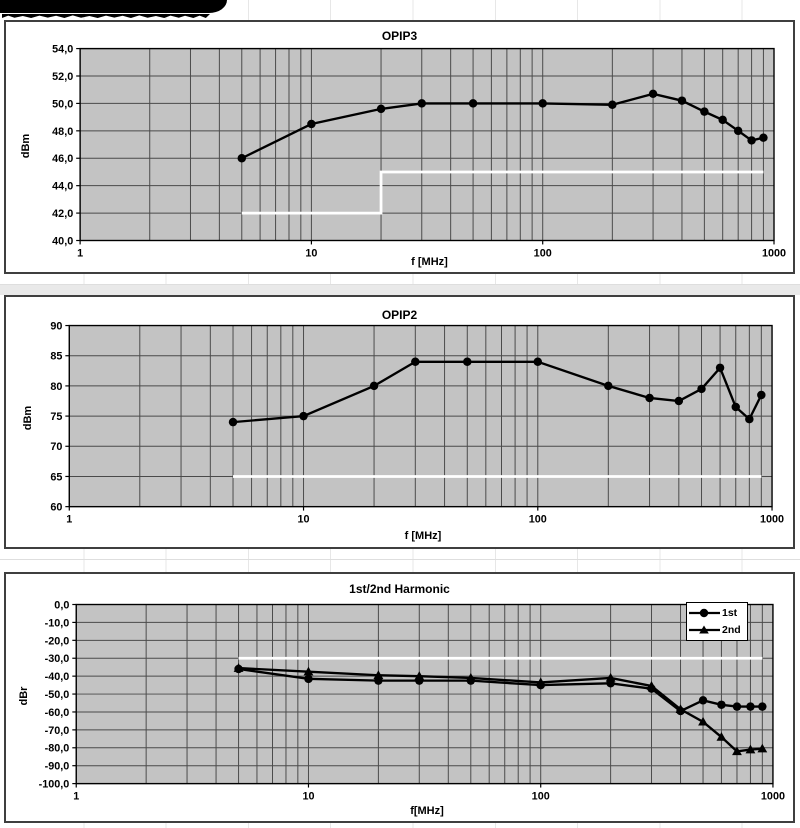 The height and width of the screenshot is (828, 800). Describe the element at coordinates (62, 214) in the screenshot. I see `y-tick-label: 42,0` at that location.